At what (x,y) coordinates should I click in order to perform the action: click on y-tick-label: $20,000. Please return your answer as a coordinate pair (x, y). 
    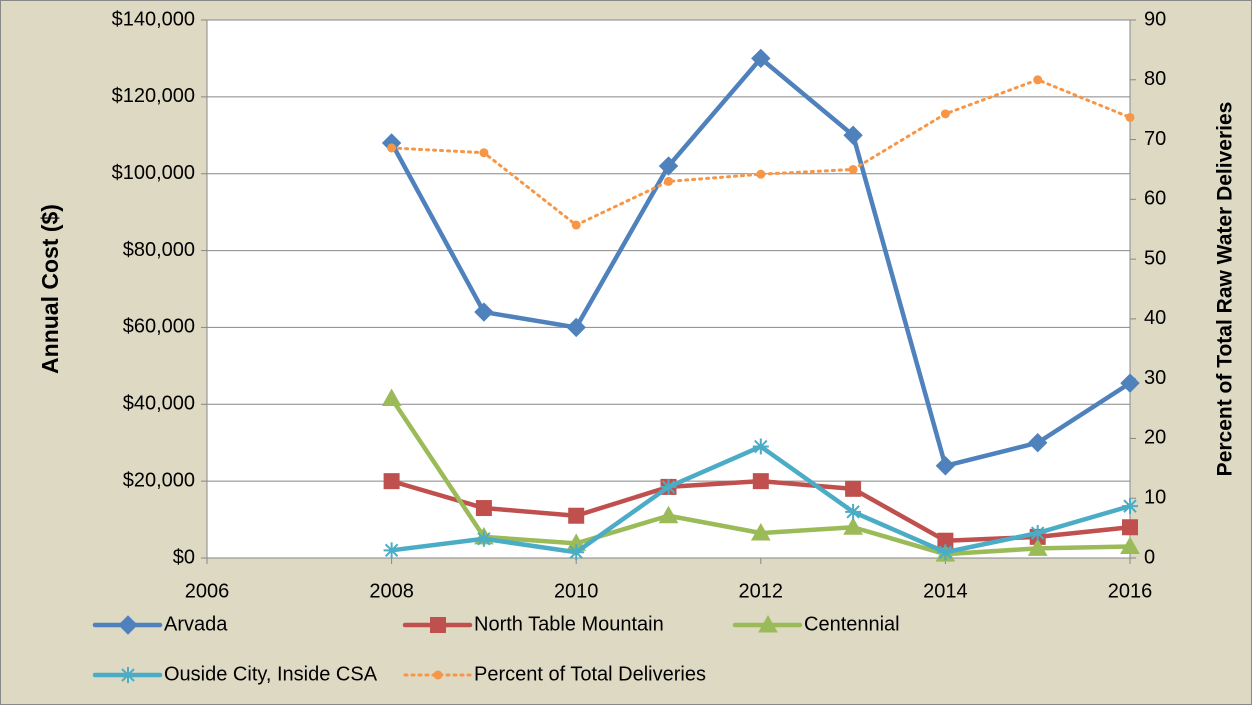
    Looking at the image, I should click on (159, 480).